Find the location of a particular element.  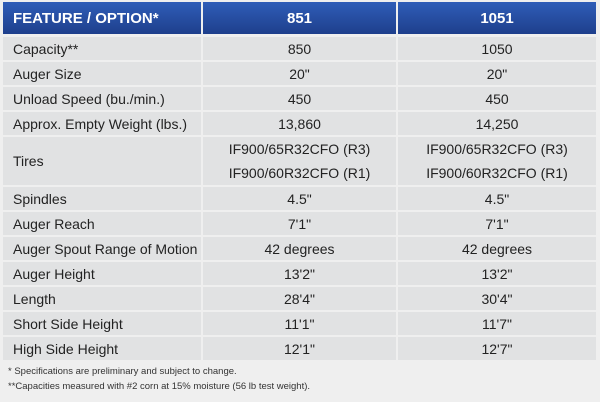

table-cell: Tires is located at coordinates (102, 161).